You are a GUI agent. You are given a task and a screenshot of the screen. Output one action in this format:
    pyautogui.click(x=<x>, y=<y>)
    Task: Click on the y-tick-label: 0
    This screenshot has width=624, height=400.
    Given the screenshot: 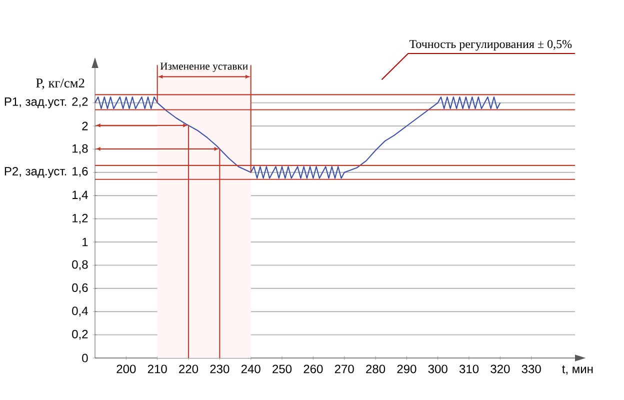 What is the action you would take?
    pyautogui.click(x=85, y=358)
    